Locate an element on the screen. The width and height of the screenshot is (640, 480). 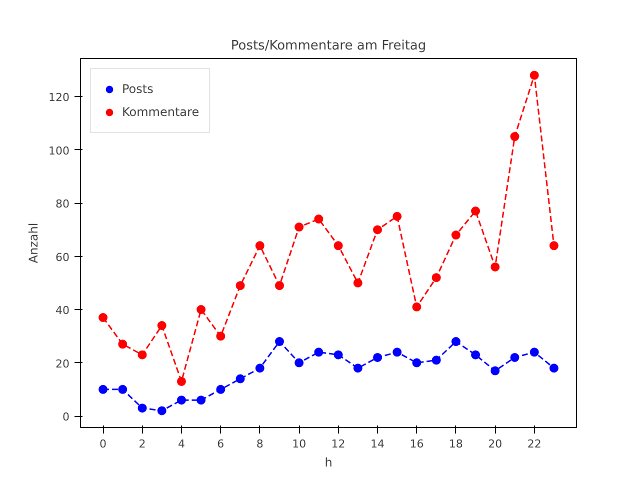
legend-label: Kommentare is located at coordinates (161, 112).